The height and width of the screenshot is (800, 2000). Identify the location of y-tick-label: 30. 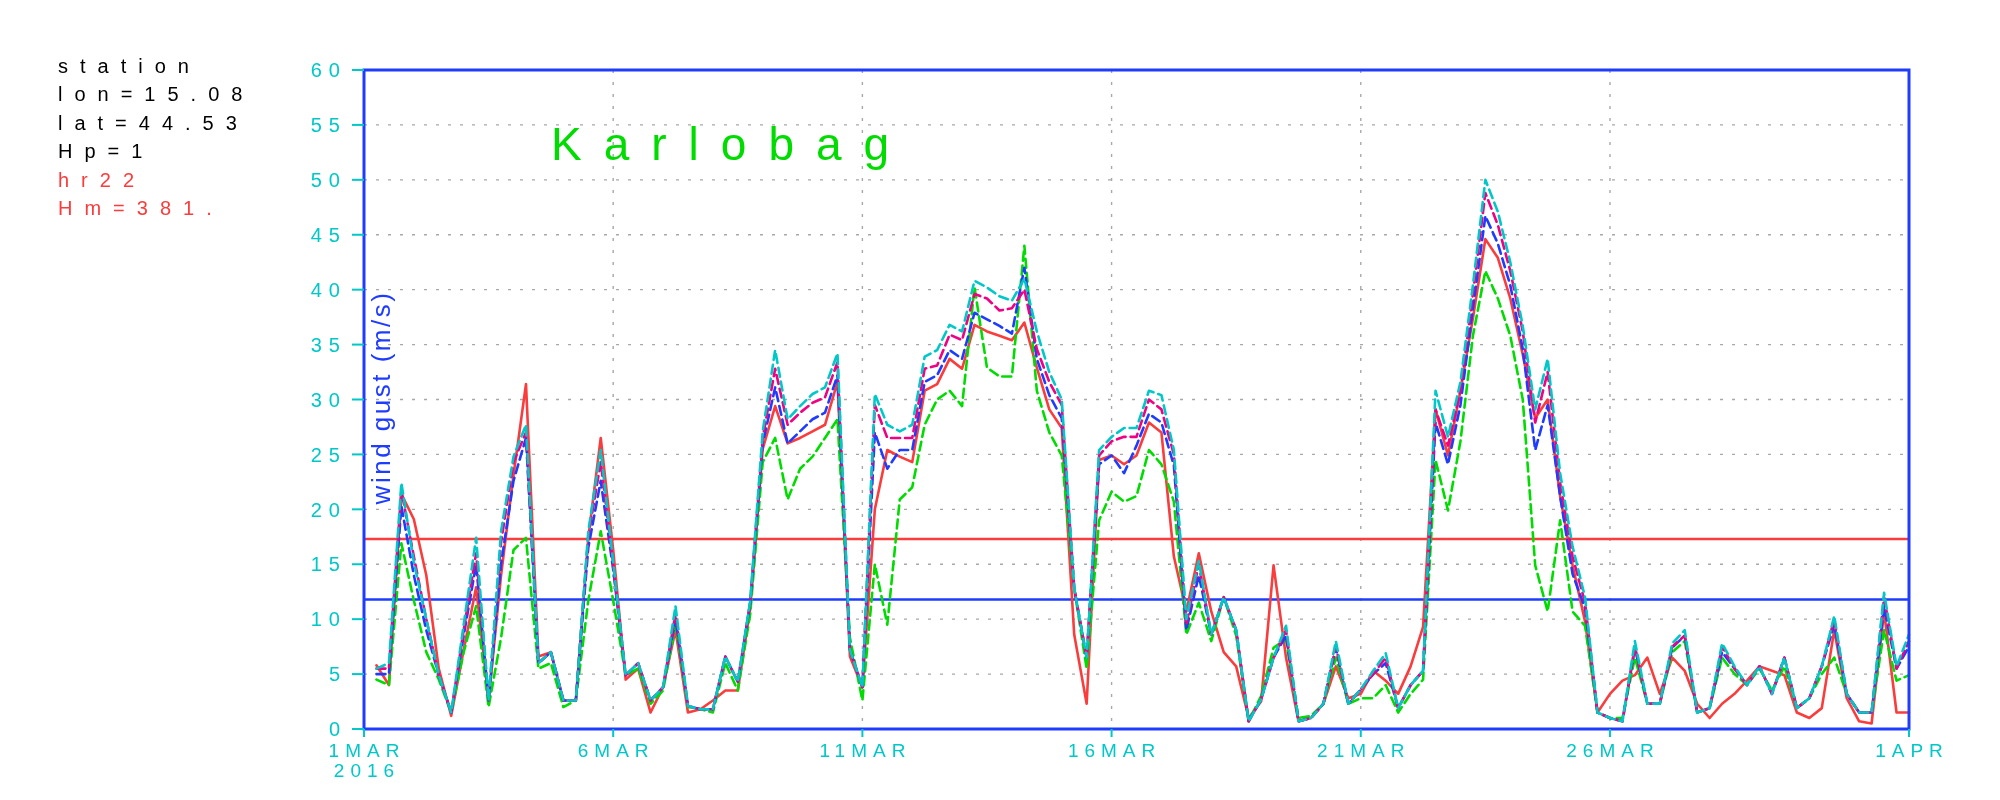
(328, 399).